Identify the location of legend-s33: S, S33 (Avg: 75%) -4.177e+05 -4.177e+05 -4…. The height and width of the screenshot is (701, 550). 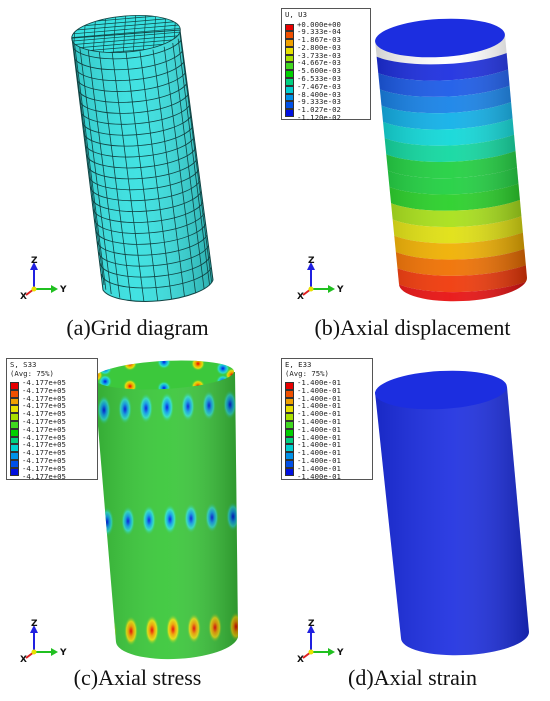
(52, 419).